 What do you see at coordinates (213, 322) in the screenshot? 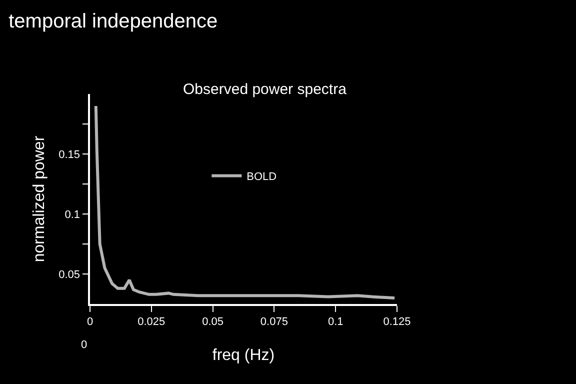
I see `x-tick-label: 0.05` at bounding box center [213, 322].